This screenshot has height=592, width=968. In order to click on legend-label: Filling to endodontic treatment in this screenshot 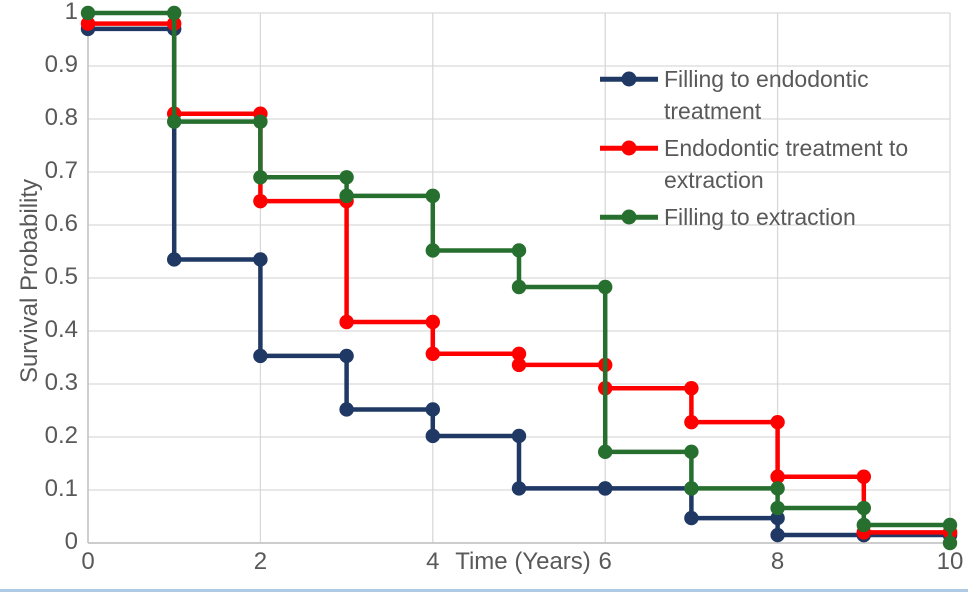, I will do `click(766, 95)`.